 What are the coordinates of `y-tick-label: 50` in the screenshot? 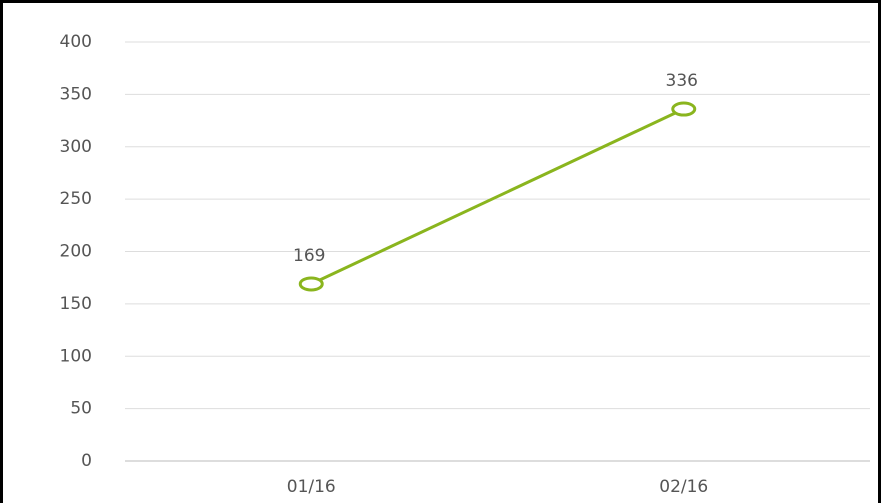 It's located at (81, 409).